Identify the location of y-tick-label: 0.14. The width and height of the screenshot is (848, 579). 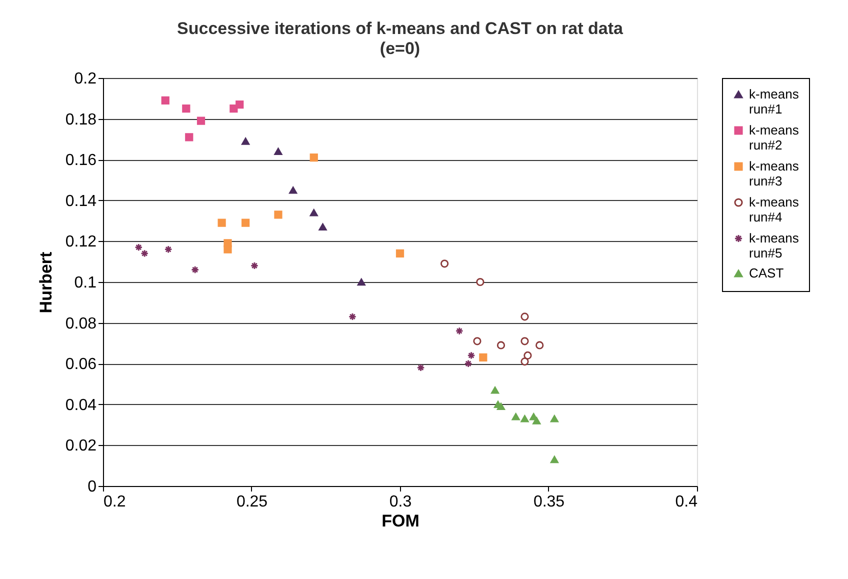
(81, 201).